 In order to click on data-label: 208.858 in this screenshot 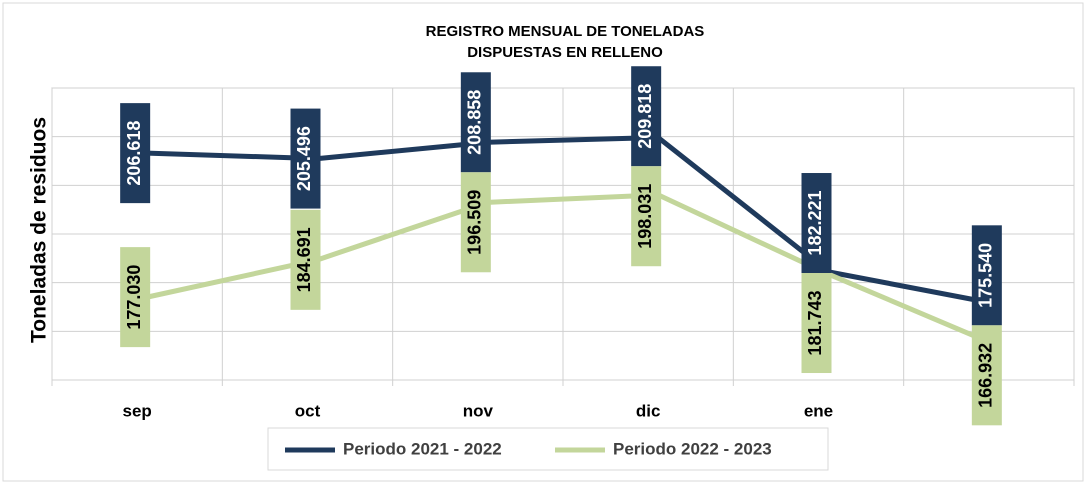, I will do `click(475, 122)`.